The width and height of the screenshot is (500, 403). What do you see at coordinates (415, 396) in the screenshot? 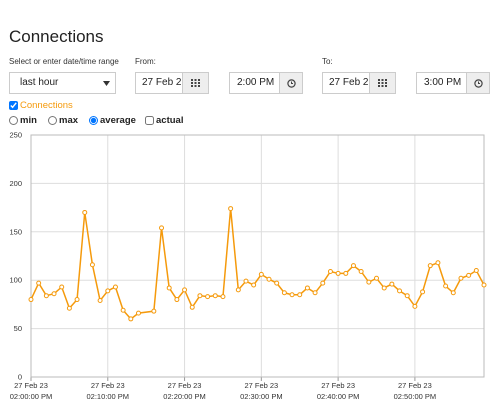
I see `x-tick-label: 02:50:00 PM` at bounding box center [415, 396].